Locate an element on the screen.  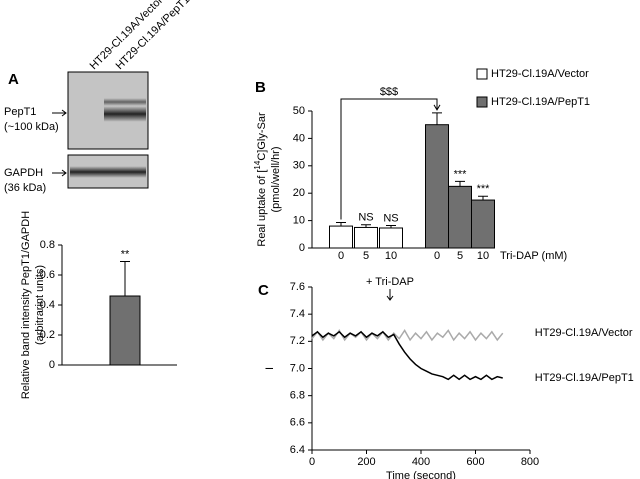
y-axis-label: Relative band intensity PepT1/GAPDH is located at coordinates (26, 305).